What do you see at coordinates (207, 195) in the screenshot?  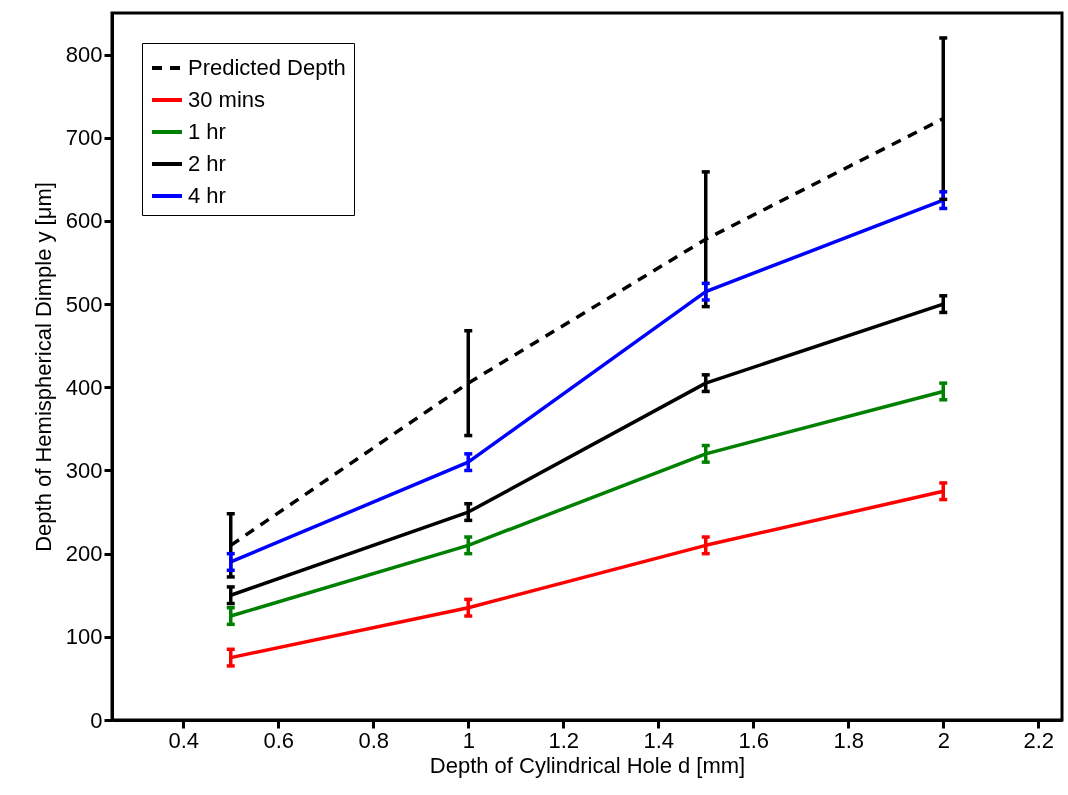 I see `legend-label: 4 hr` at bounding box center [207, 195].